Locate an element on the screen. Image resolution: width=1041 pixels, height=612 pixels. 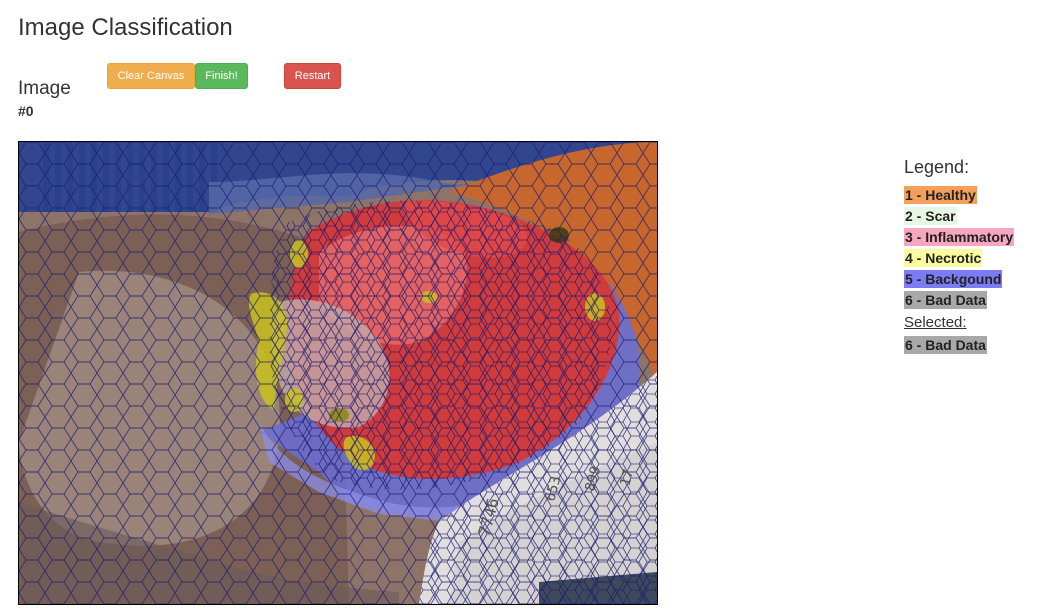
legend-item-healthy: 1 - Healthy is located at coordinates (940, 195).